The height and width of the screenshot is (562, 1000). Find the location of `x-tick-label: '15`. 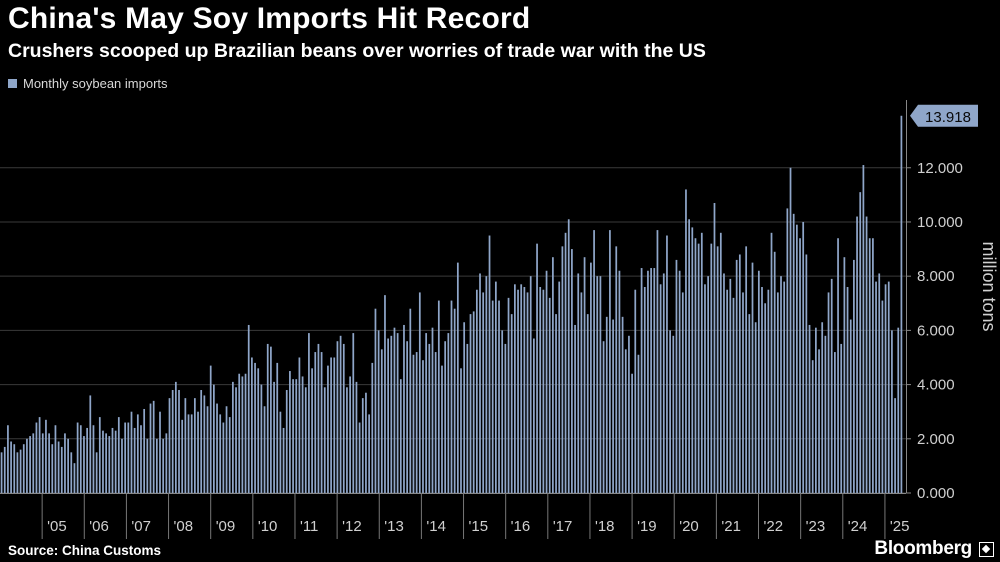

x-tick-label: '15 is located at coordinates (479, 526).